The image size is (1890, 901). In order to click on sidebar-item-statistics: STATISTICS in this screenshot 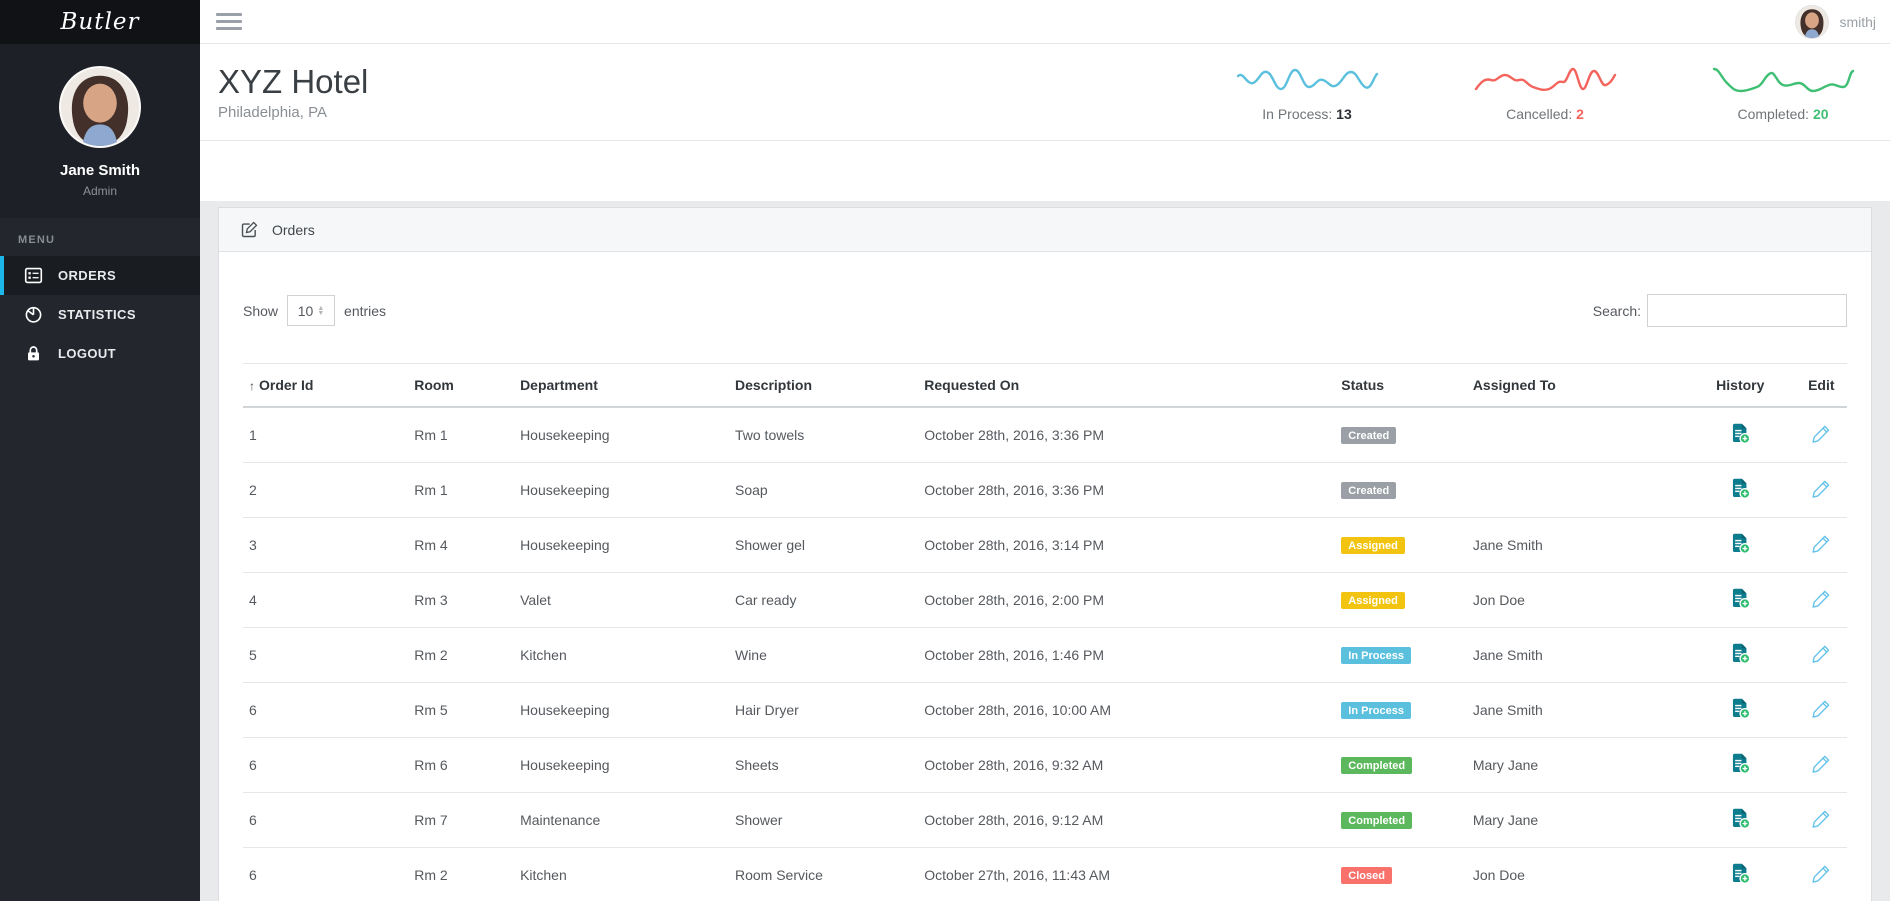, I will do `click(100, 314)`.